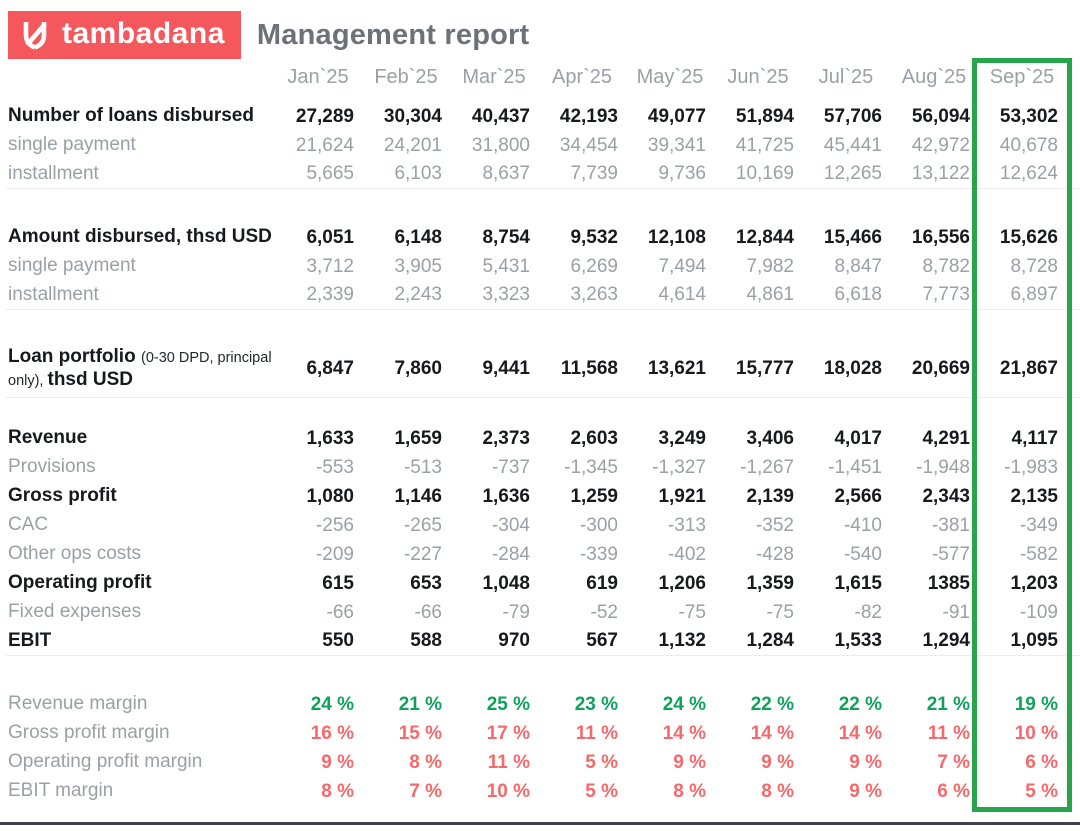 This screenshot has height=831, width=1080. Describe the element at coordinates (950, 554) in the screenshot. I see `cell-value: -577` at that location.